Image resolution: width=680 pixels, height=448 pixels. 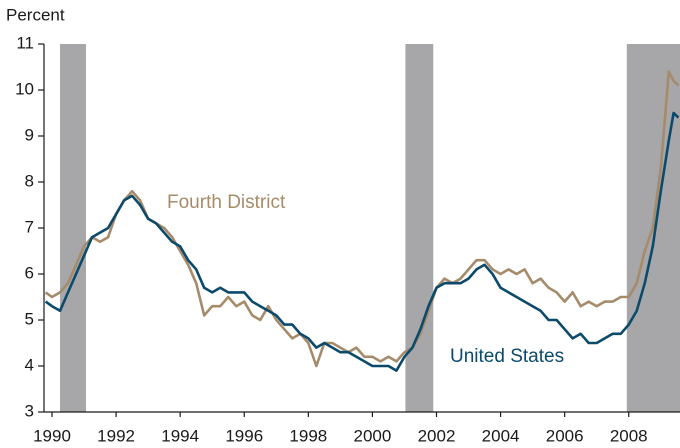 What do you see at coordinates (29, 134) in the screenshot?
I see `y-tick-label: 9` at bounding box center [29, 134].